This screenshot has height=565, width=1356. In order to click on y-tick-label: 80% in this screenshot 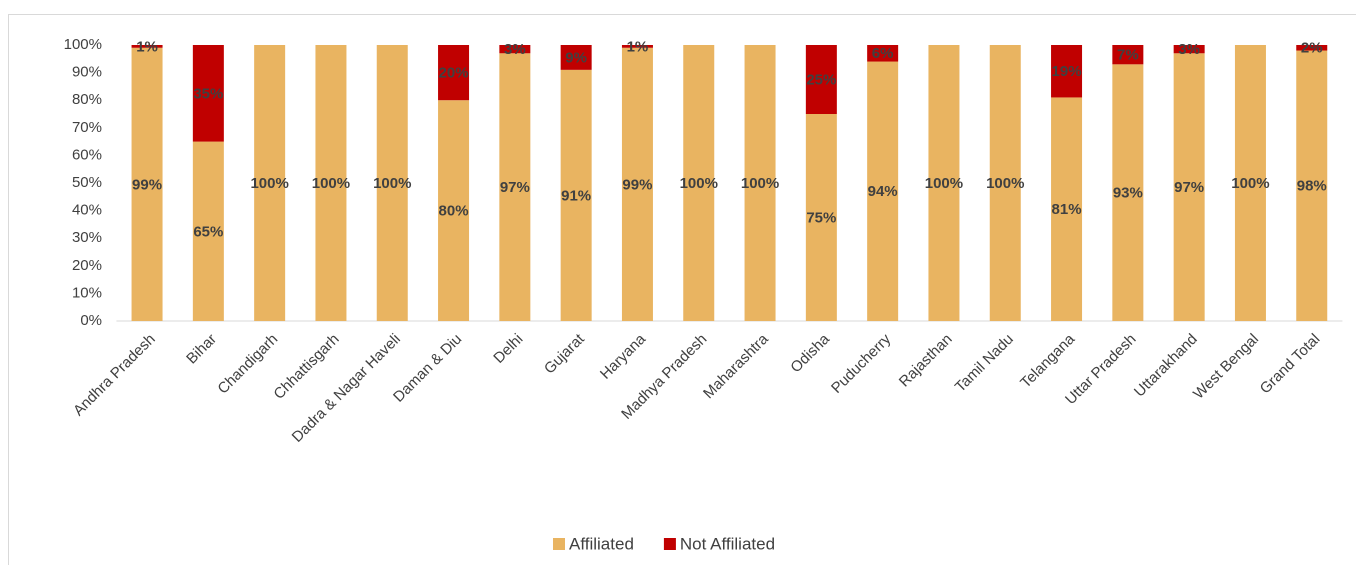, I will do `click(87, 99)`.